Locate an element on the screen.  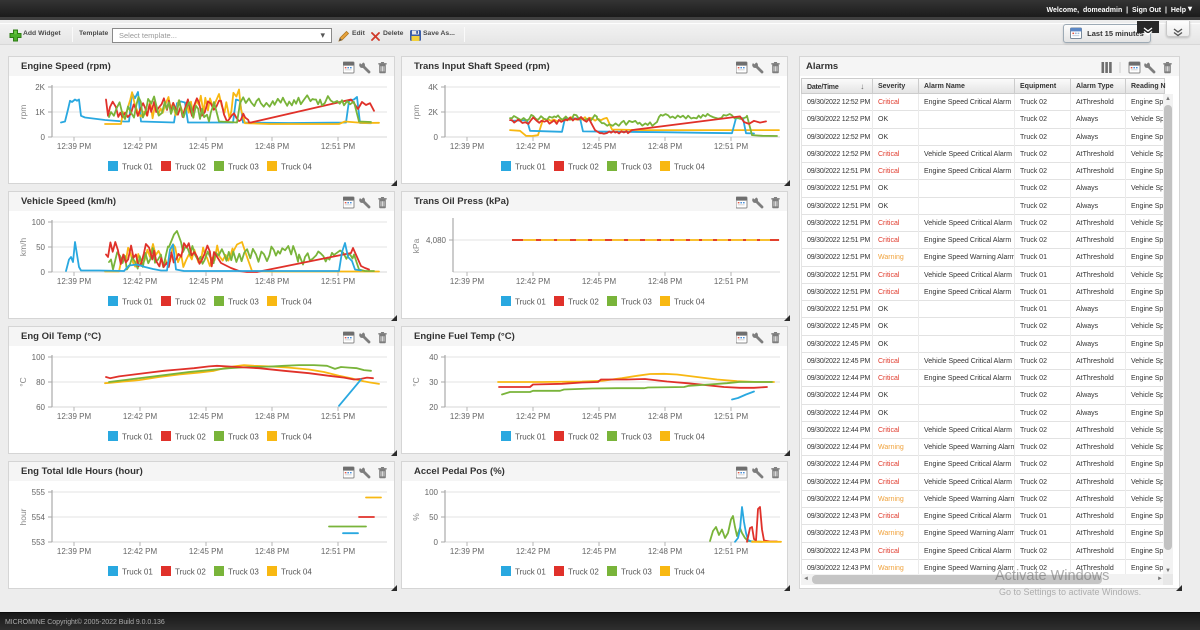
svg-text: kPa is located at coordinates (416, 245).